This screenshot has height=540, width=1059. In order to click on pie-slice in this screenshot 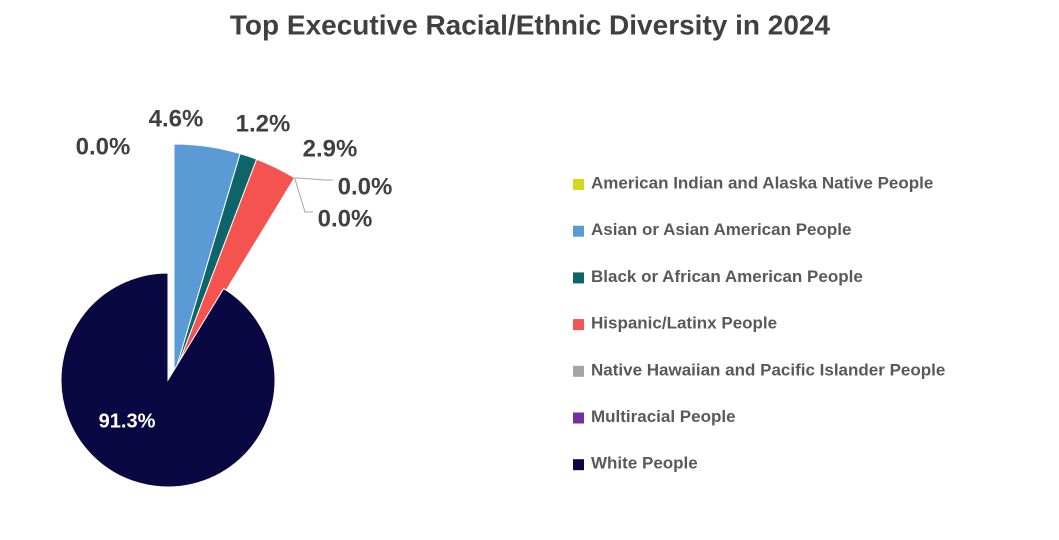, I will do `click(168, 380)`.